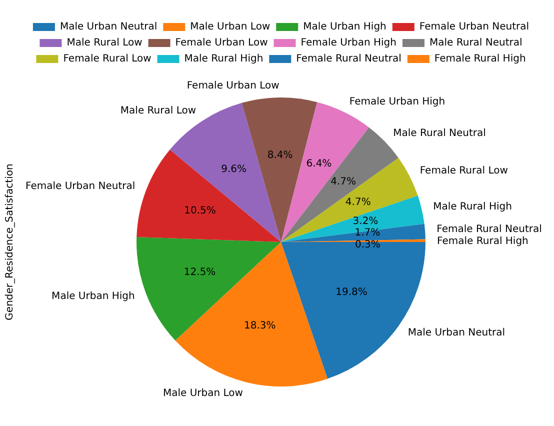  What do you see at coordinates (352, 292) in the screenshot?
I see `data-label: 19.8%` at bounding box center [352, 292].